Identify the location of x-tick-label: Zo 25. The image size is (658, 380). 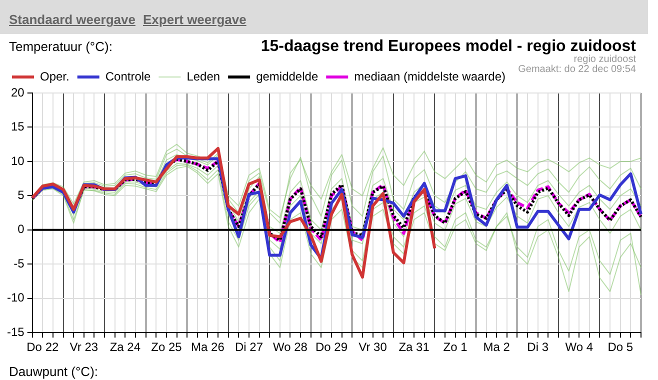
(166, 347).